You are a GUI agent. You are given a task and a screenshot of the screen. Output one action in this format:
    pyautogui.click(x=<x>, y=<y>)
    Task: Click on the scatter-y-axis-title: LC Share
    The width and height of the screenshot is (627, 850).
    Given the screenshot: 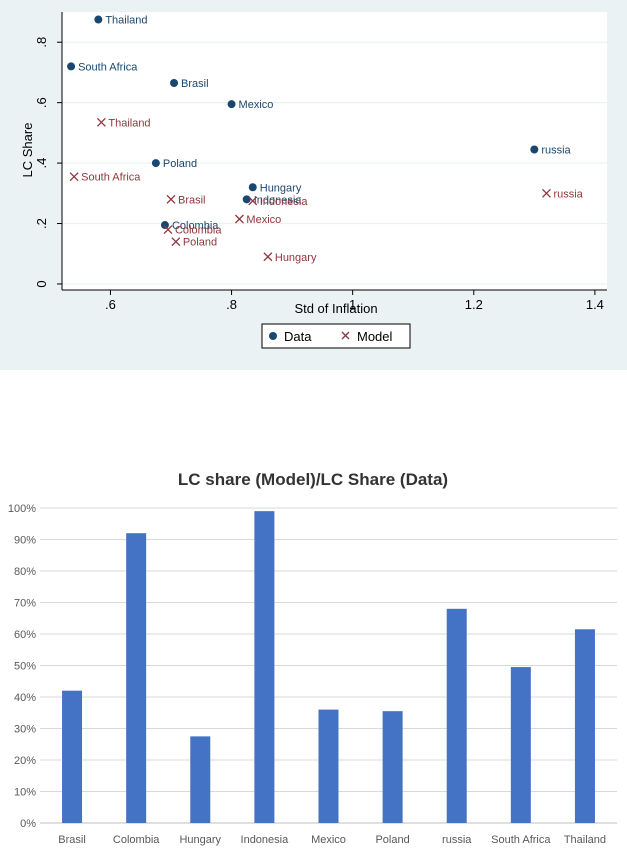 What is the action you would take?
    pyautogui.click(x=27, y=150)
    